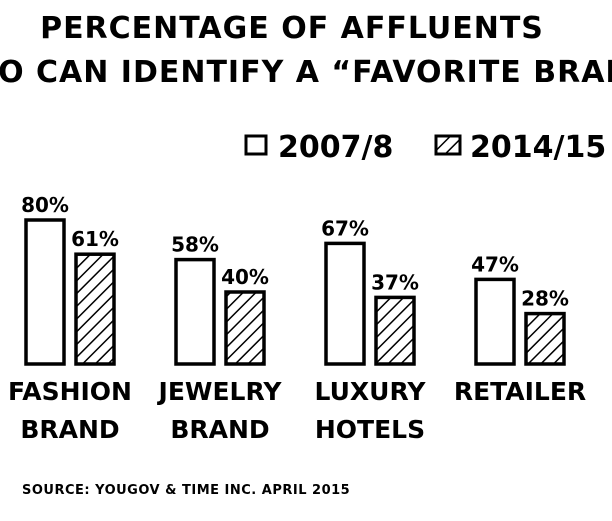 The height and width of the screenshot is (521, 612). Describe the element at coordinates (45, 205) in the screenshot. I see `value-label-series1-cat1: 80%` at that location.